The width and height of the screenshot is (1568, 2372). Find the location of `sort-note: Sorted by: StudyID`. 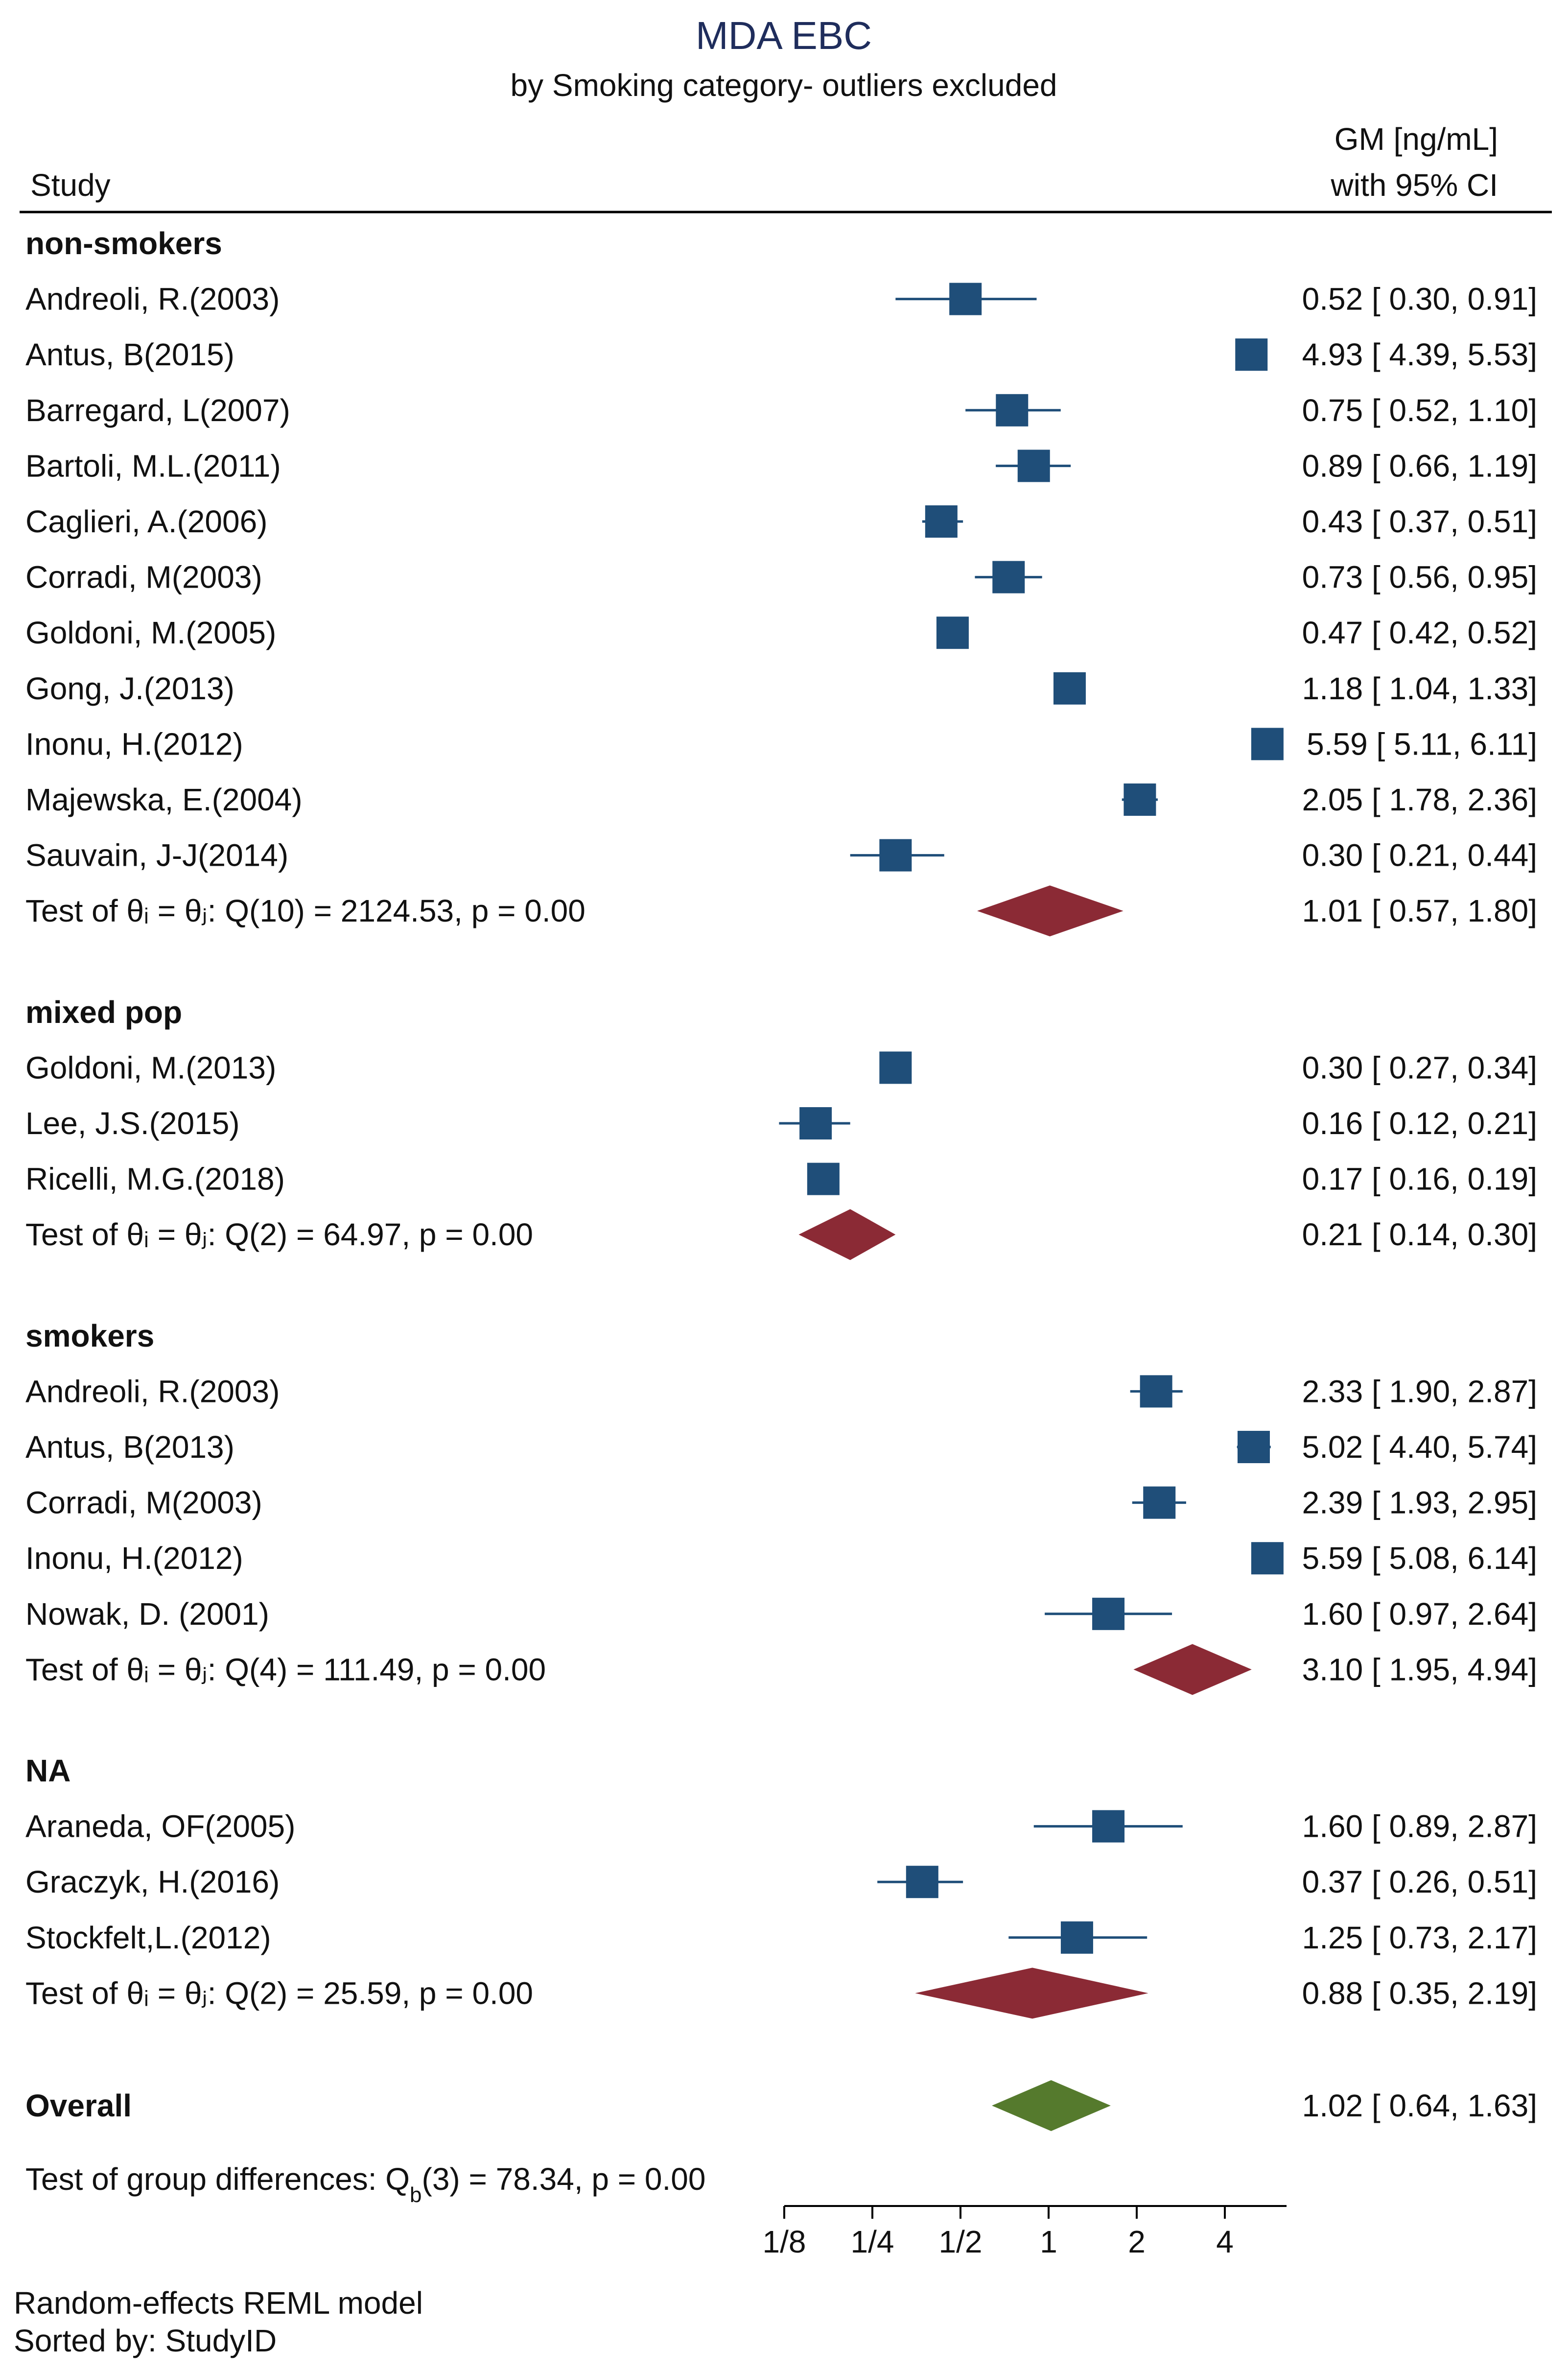

sort-note: Sorted by: StudyID is located at coordinates (145, 2340).